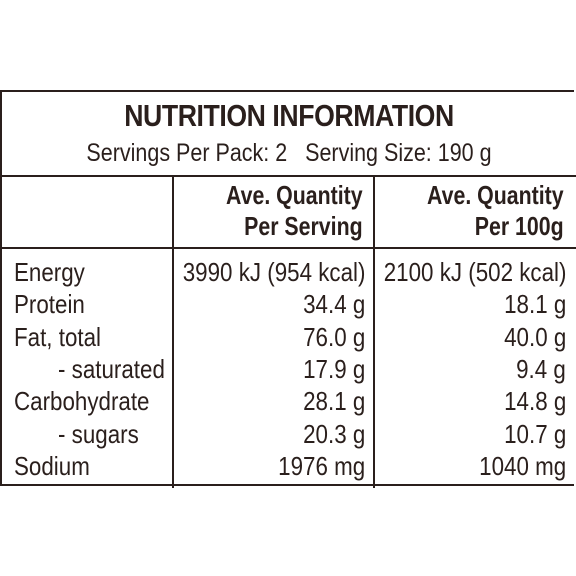 This screenshot has height=576, width=576. What do you see at coordinates (519, 226) in the screenshot?
I see `column-header-line-2: Per 100g` at bounding box center [519, 226].